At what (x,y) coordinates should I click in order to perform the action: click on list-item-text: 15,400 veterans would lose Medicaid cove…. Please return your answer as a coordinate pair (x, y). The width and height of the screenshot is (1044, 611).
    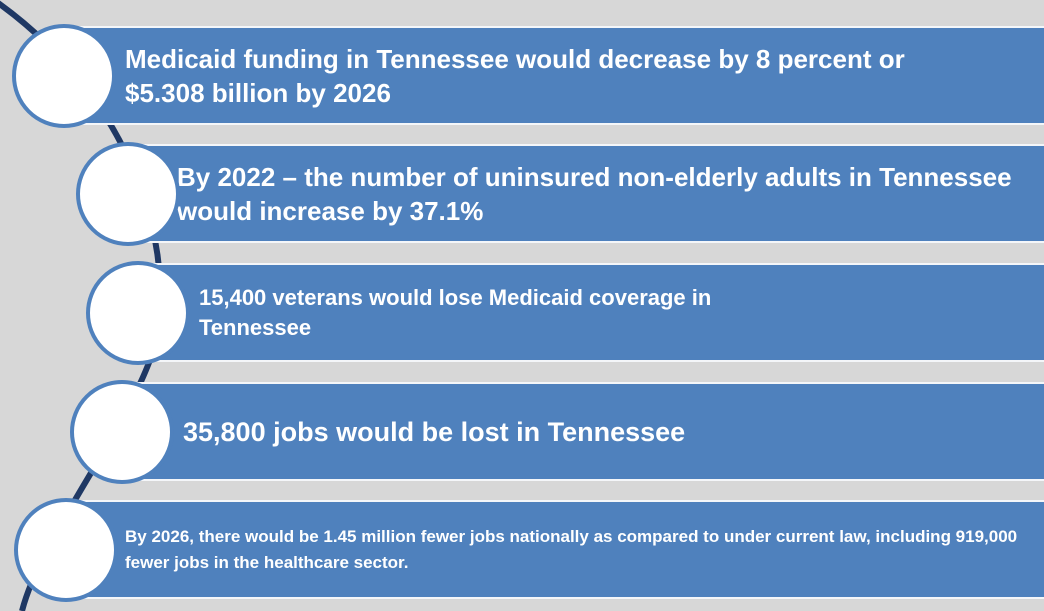
    Looking at the image, I should click on (455, 312).